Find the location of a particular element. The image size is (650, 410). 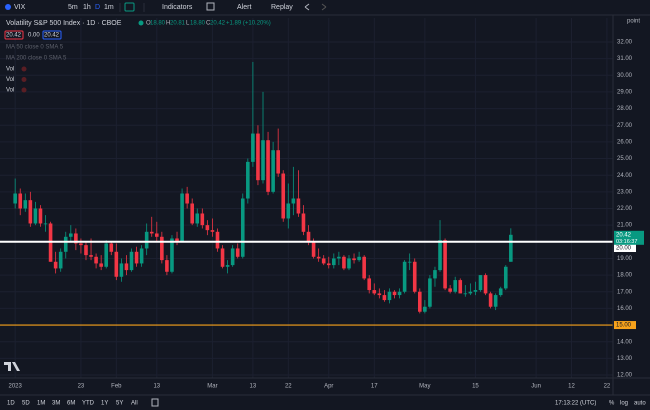

tradingview-logo is located at coordinates (12, 366).